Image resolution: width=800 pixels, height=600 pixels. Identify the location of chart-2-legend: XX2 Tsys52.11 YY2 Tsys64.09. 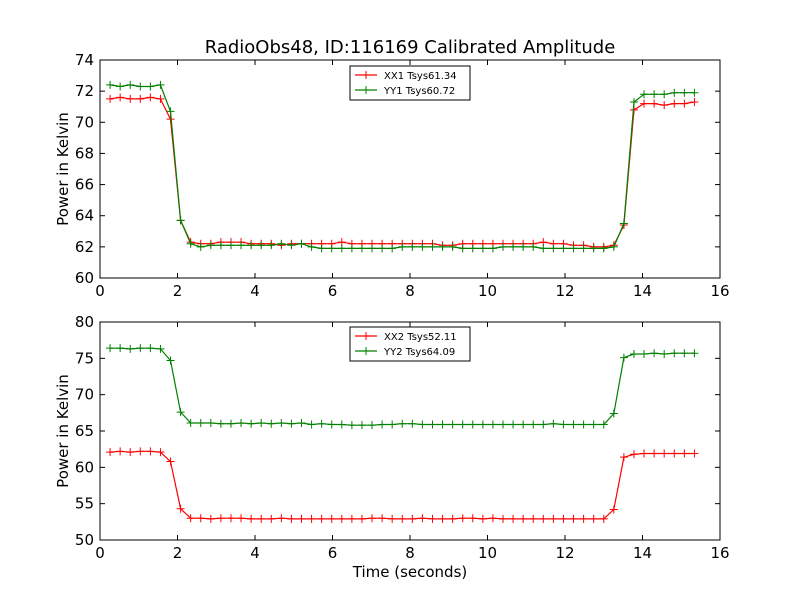
(410, 344).